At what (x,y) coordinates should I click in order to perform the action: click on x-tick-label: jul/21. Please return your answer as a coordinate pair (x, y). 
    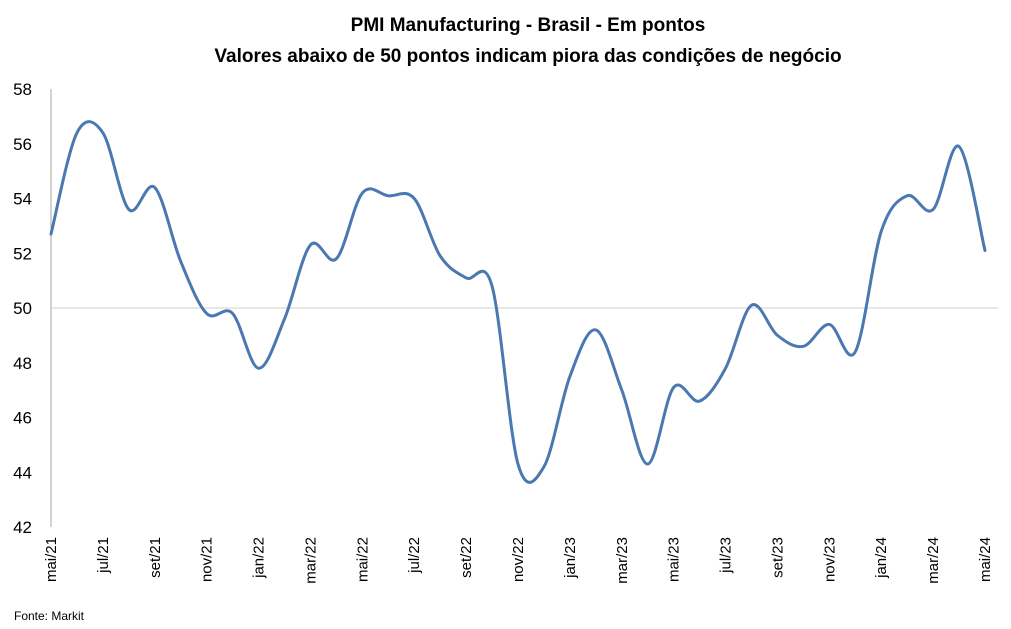
    Looking at the image, I should click on (103, 555).